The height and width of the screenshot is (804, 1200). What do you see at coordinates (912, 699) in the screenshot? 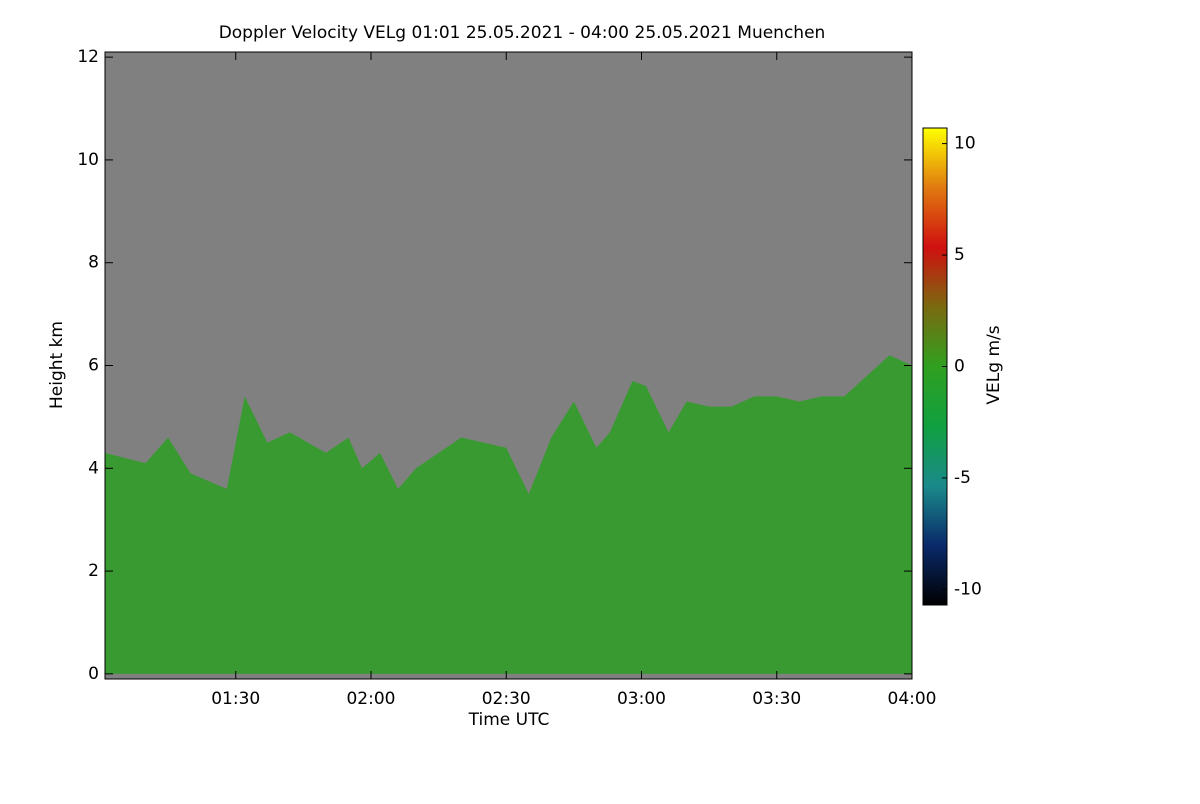
I see `x-tick-label: 04:00` at bounding box center [912, 699].